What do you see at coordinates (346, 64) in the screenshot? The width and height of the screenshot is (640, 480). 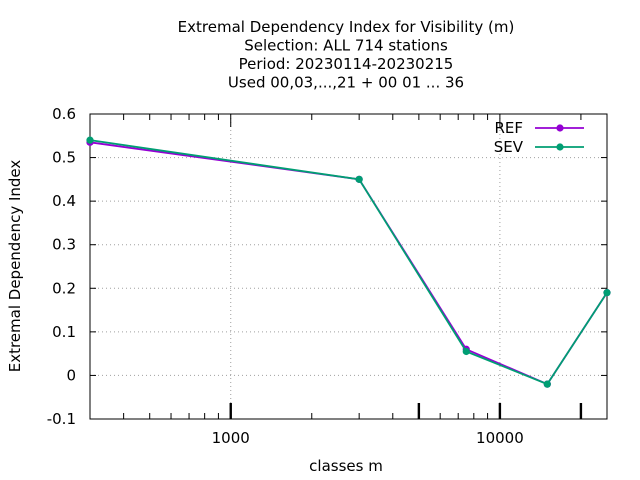 I see `title-line: Period: 20230114-20230215` at bounding box center [346, 64].